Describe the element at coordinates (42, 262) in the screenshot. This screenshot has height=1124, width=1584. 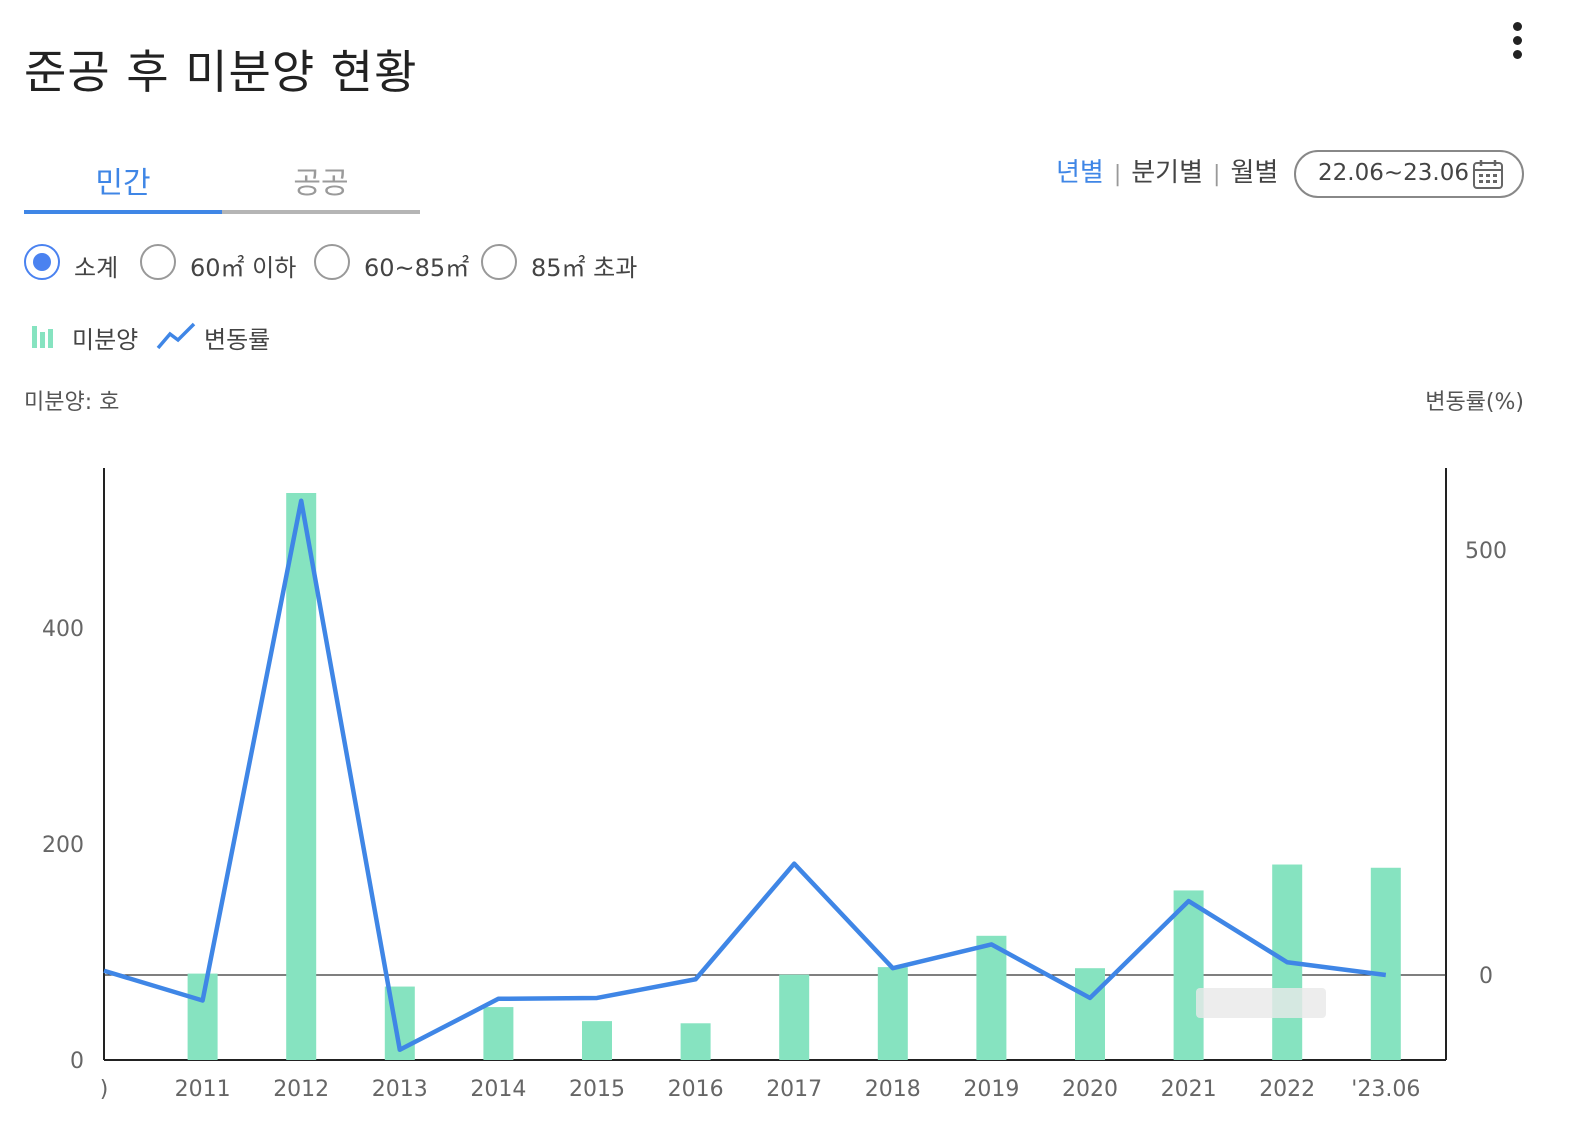
I see `radio-selected-icon` at that location.